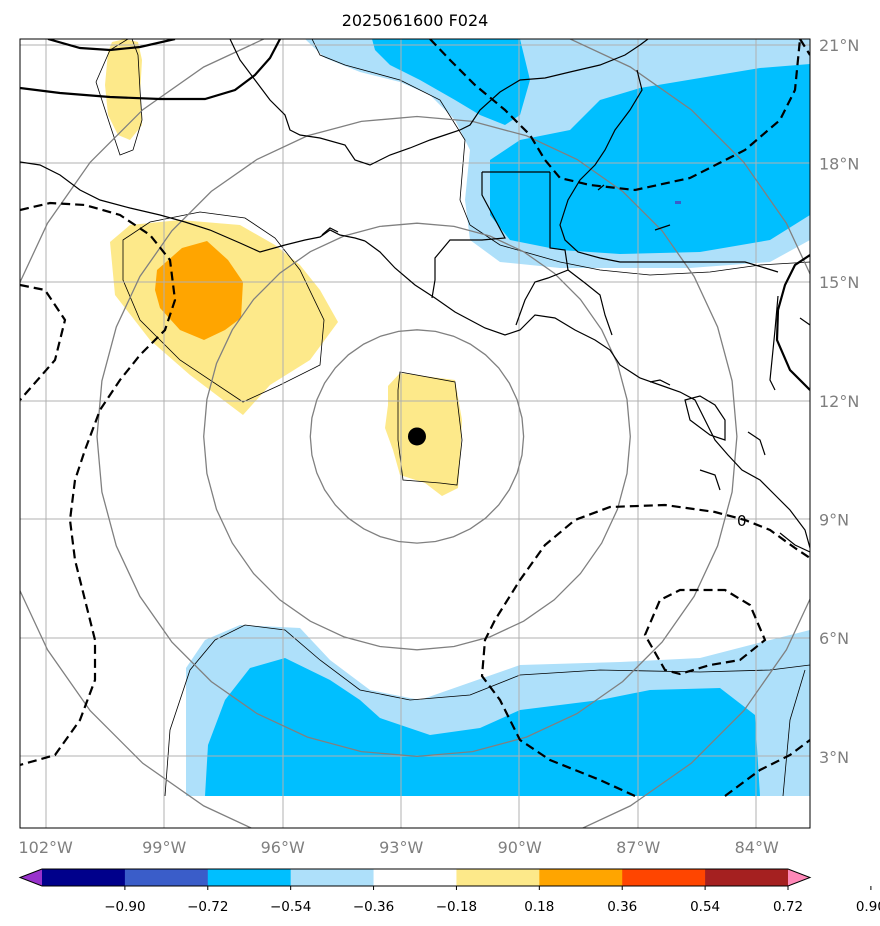  I want to click on lat-label: 12°N, so click(839, 401).